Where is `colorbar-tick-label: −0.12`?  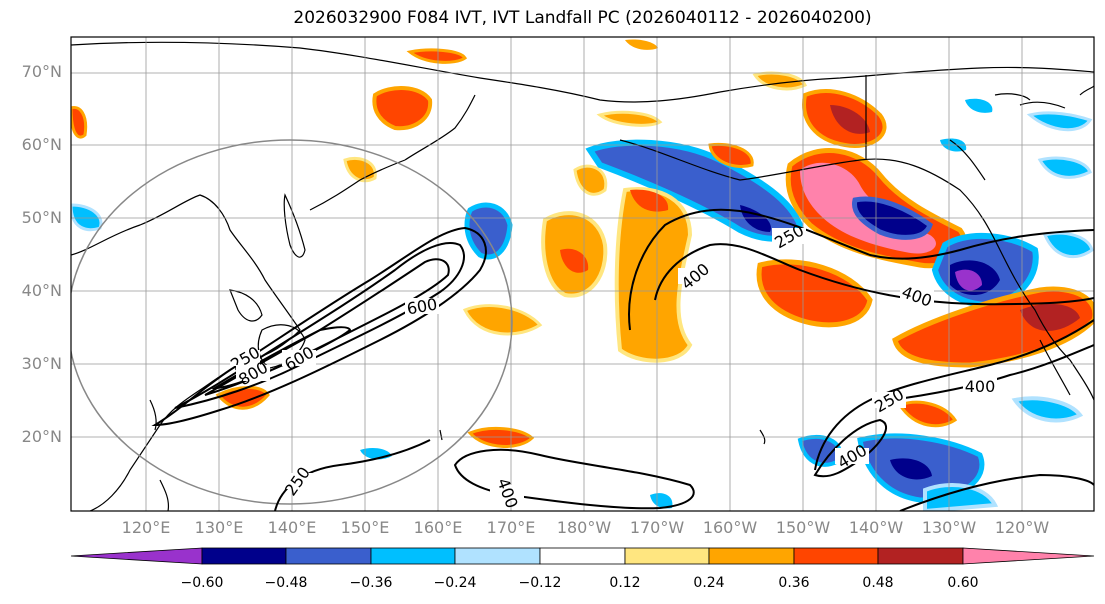 colorbar-tick-label: −0.12 is located at coordinates (540, 583).